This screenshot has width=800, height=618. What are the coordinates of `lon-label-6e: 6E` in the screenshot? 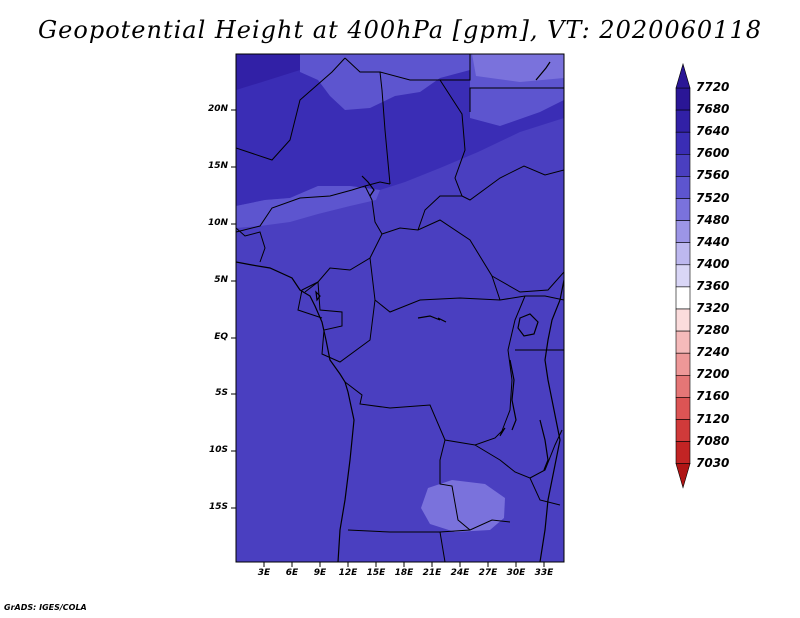 It's located at (292, 573).